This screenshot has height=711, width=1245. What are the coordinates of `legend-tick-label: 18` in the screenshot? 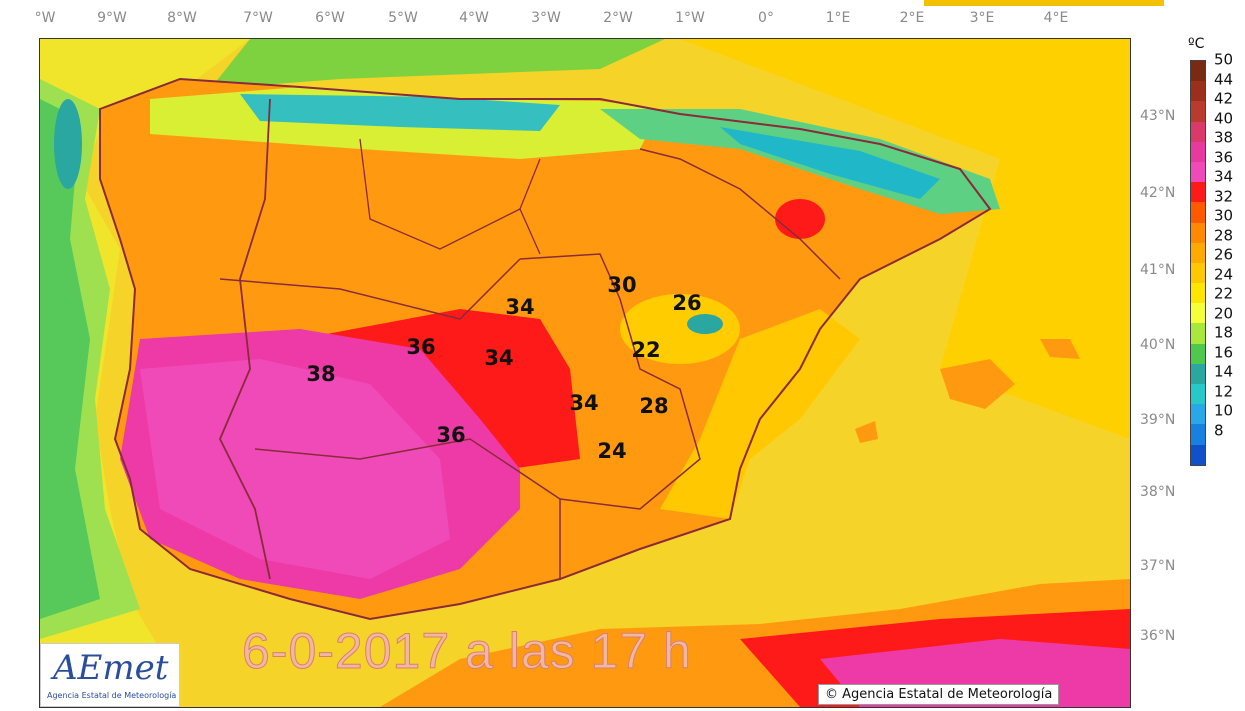 It's located at (1224, 332).